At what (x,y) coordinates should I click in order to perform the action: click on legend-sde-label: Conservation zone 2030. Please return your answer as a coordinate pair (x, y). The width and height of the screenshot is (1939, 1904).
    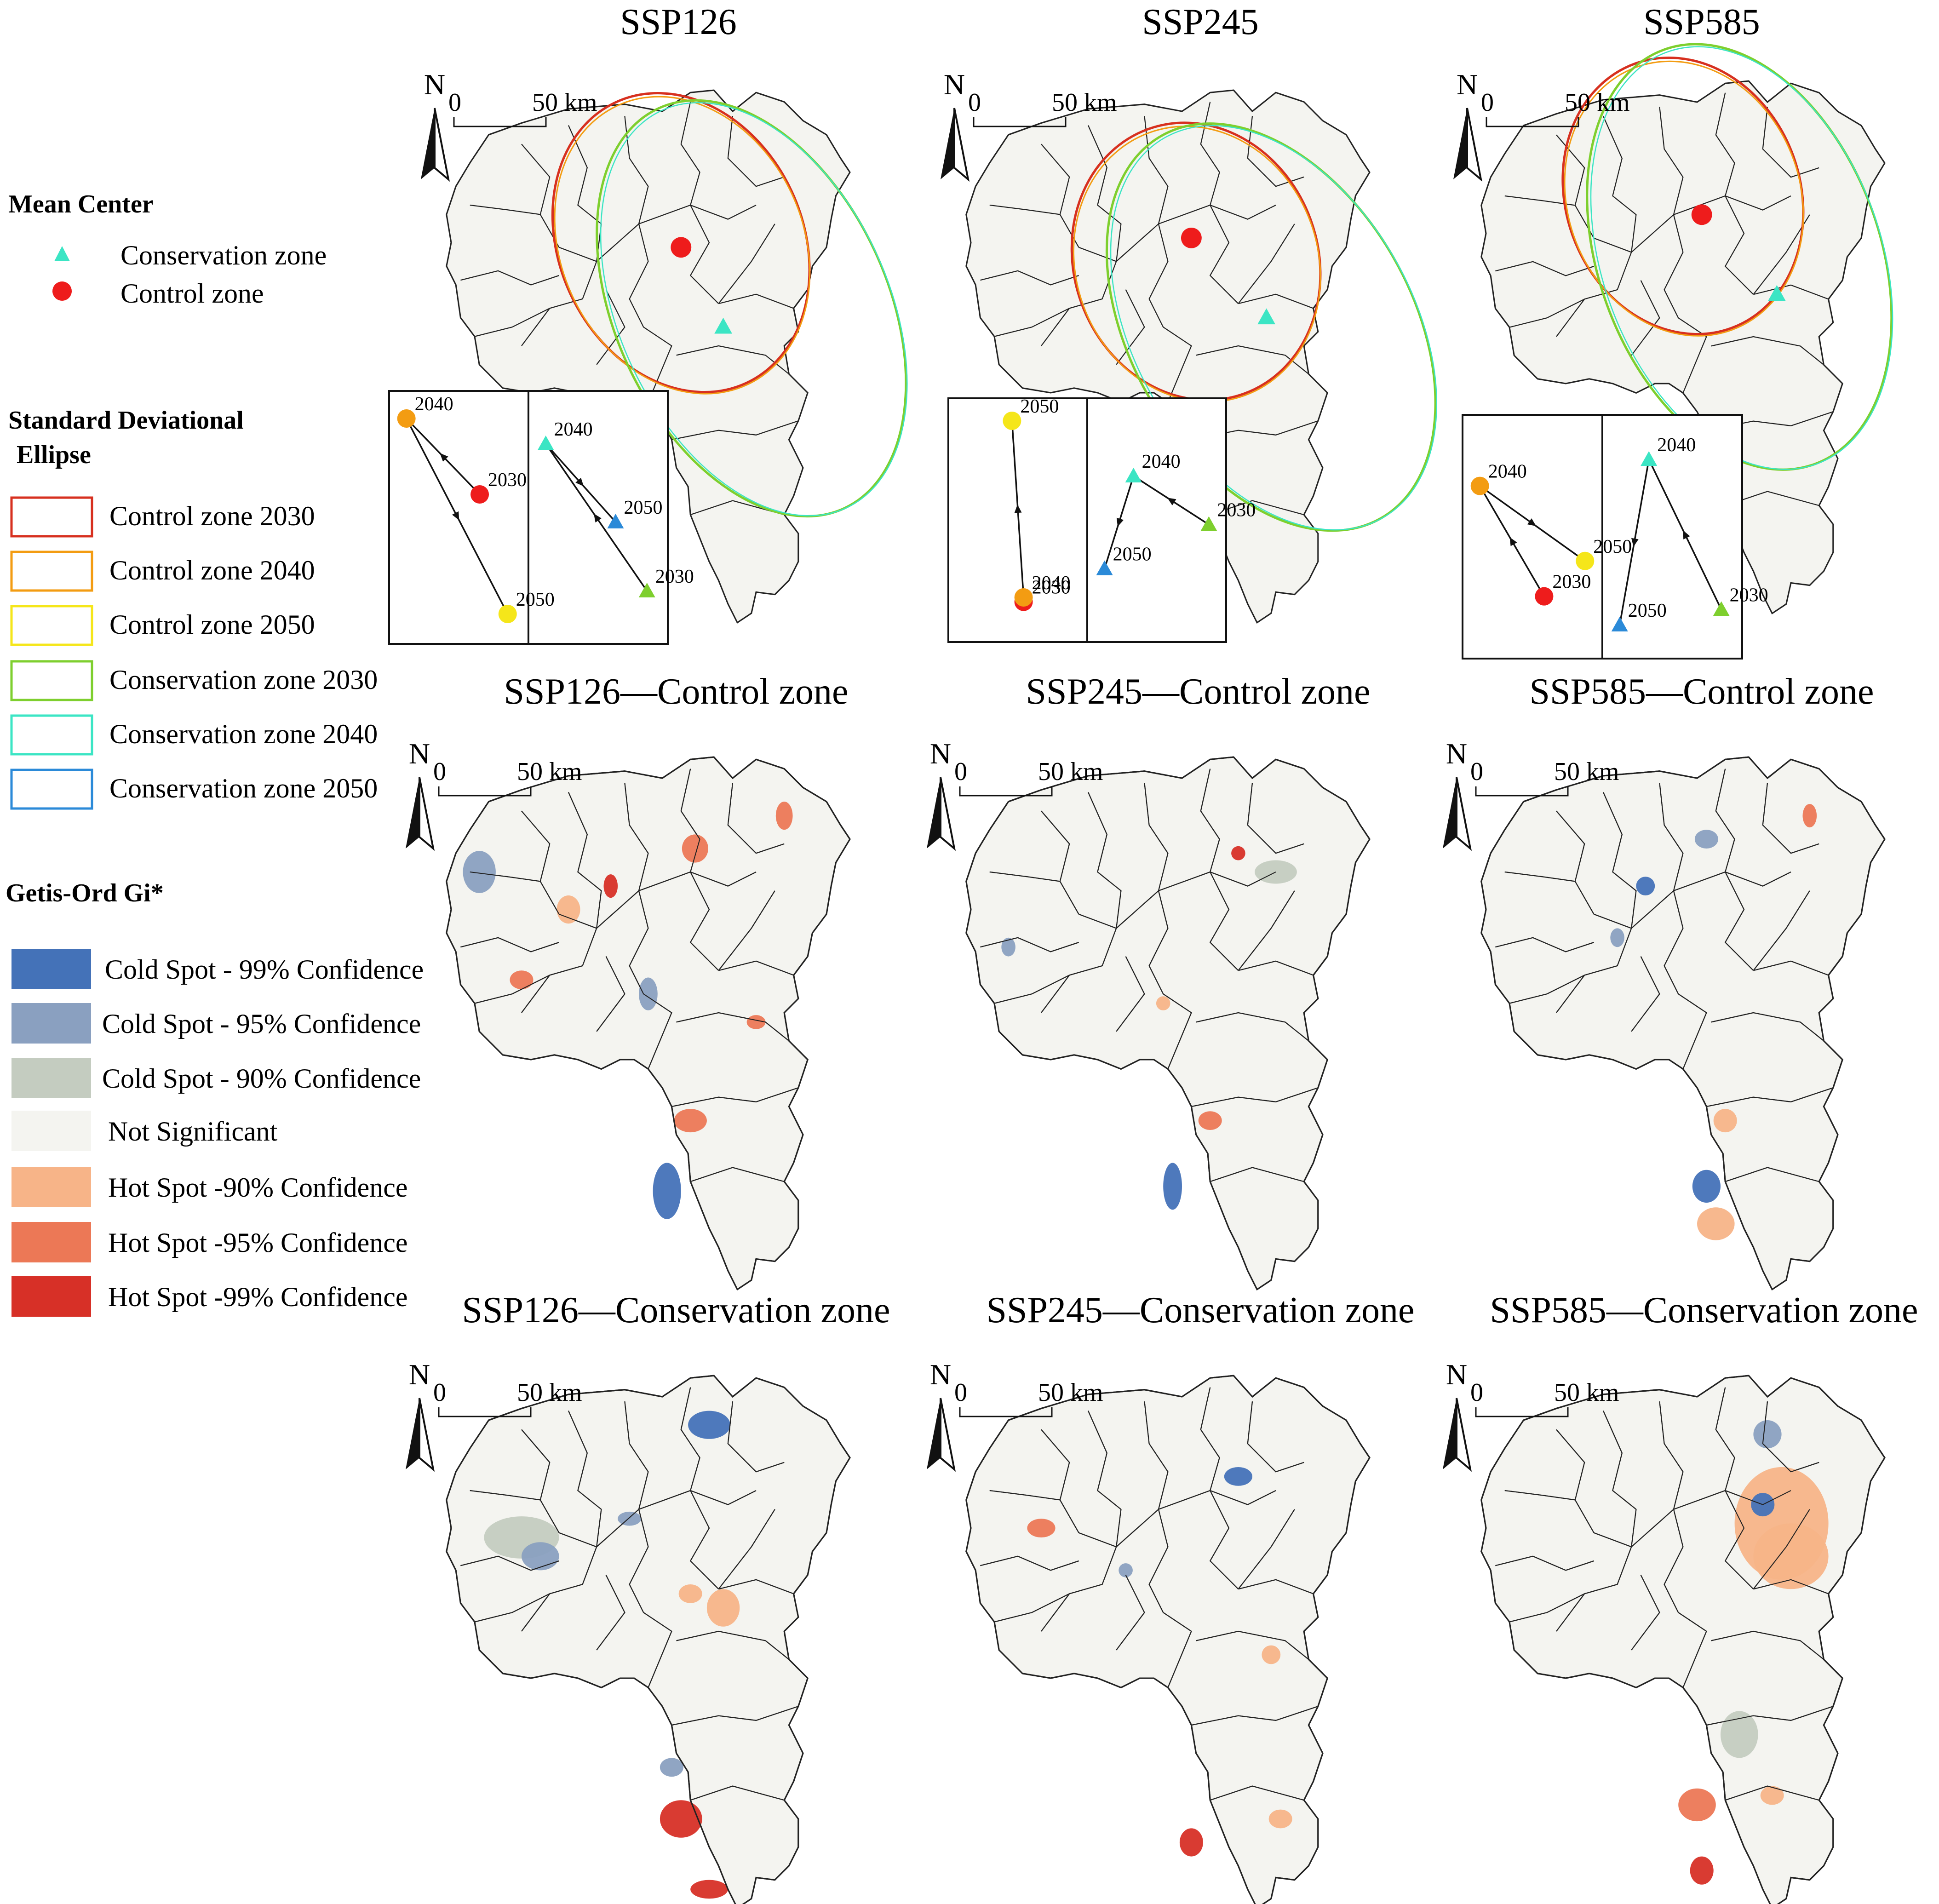
    Looking at the image, I should click on (243, 680).